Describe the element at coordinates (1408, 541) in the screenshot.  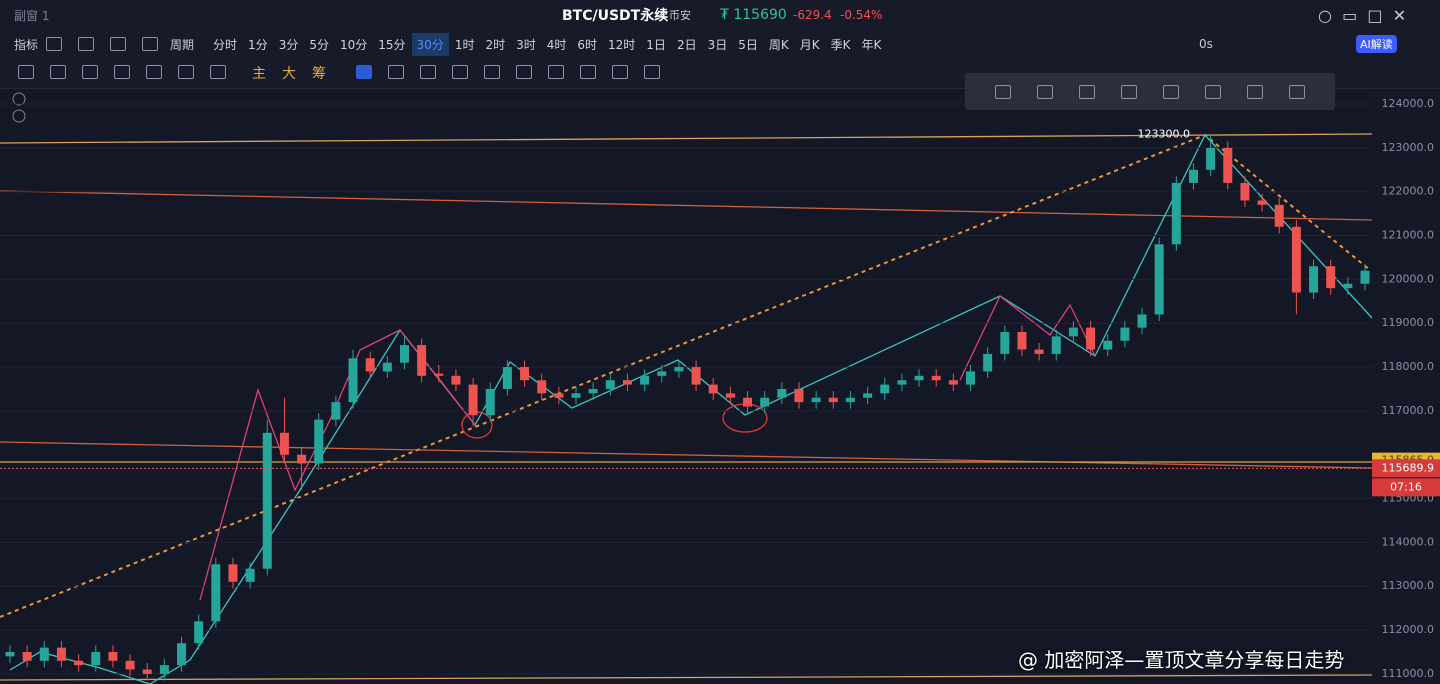
I see `y-tick-label: 114000.0` at that location.